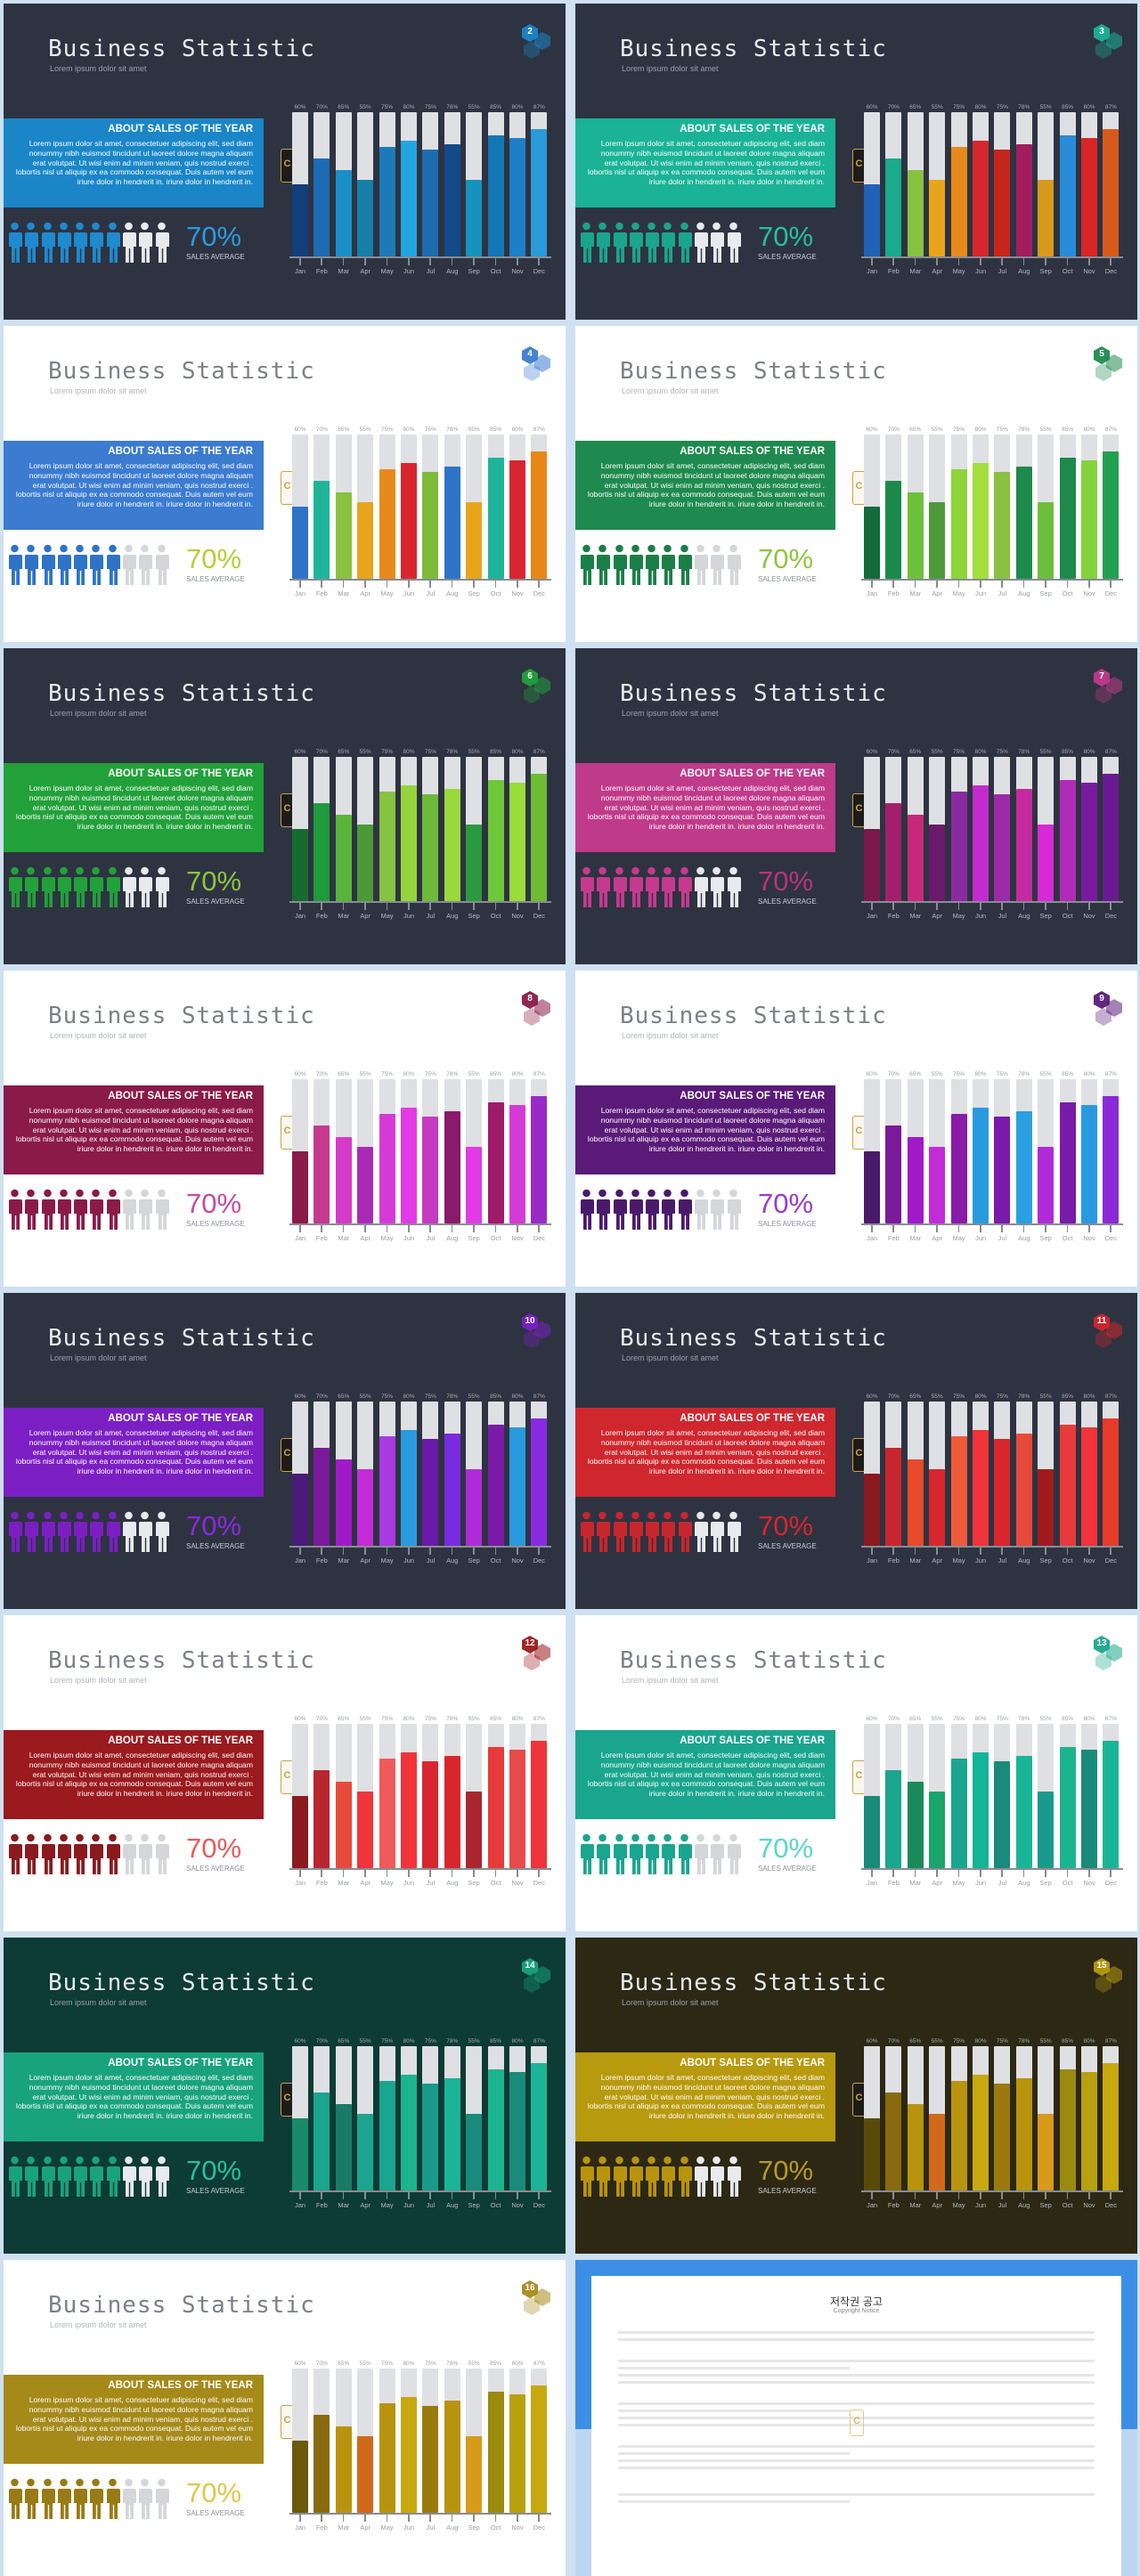 This screenshot has height=2576, width=1140. Describe the element at coordinates (992, 2191) in the screenshot. I see `chart-baseline` at that location.